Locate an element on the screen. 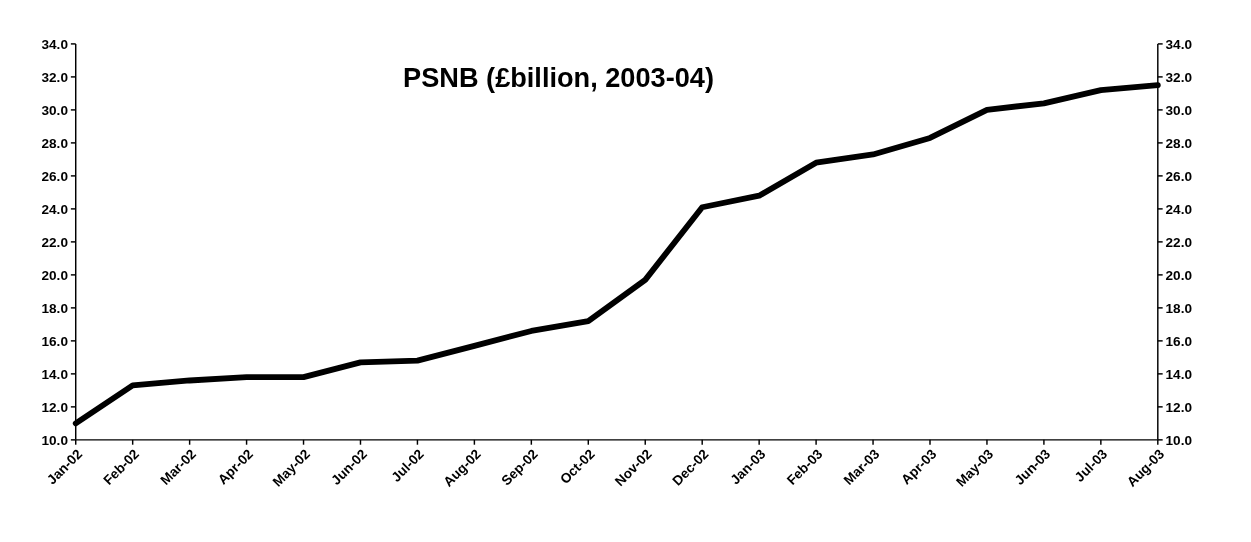  y-tick-label: 16.0 is located at coordinates (54, 341).